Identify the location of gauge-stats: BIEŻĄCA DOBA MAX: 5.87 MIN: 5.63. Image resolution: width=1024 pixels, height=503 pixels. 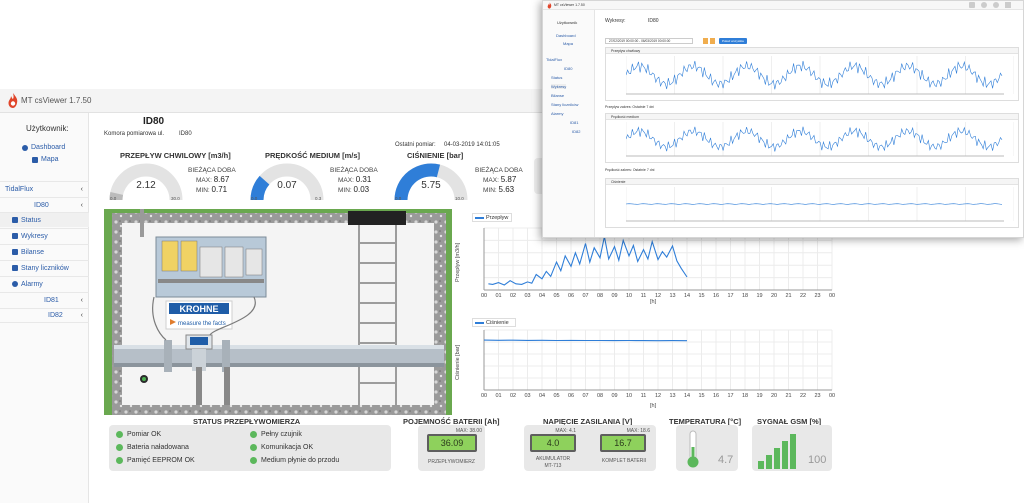
(499, 180).